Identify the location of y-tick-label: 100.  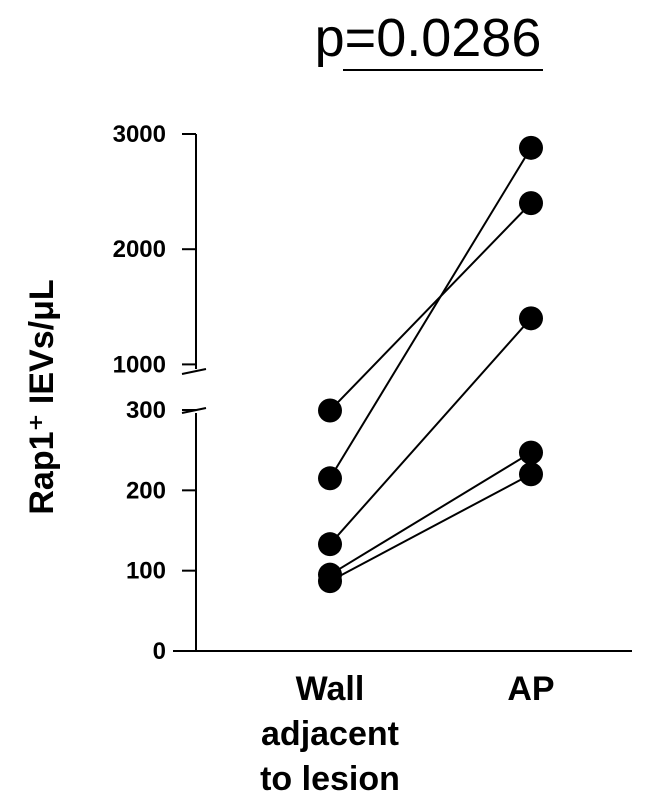
(146, 571).